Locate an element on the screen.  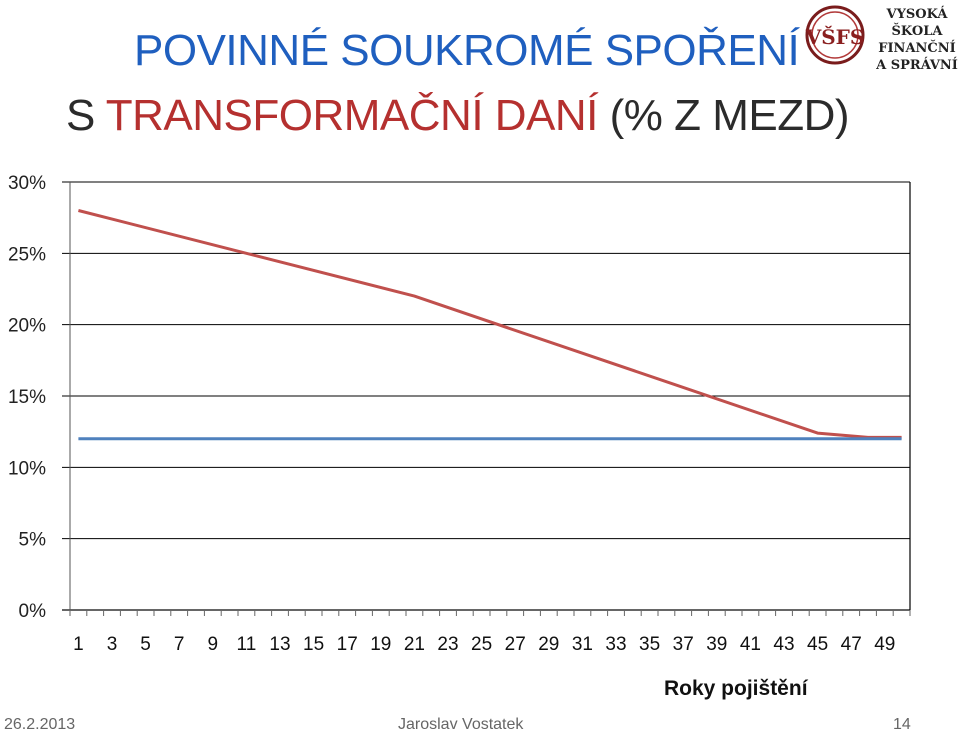
x-tick-label: 43 is located at coordinates (783, 644).